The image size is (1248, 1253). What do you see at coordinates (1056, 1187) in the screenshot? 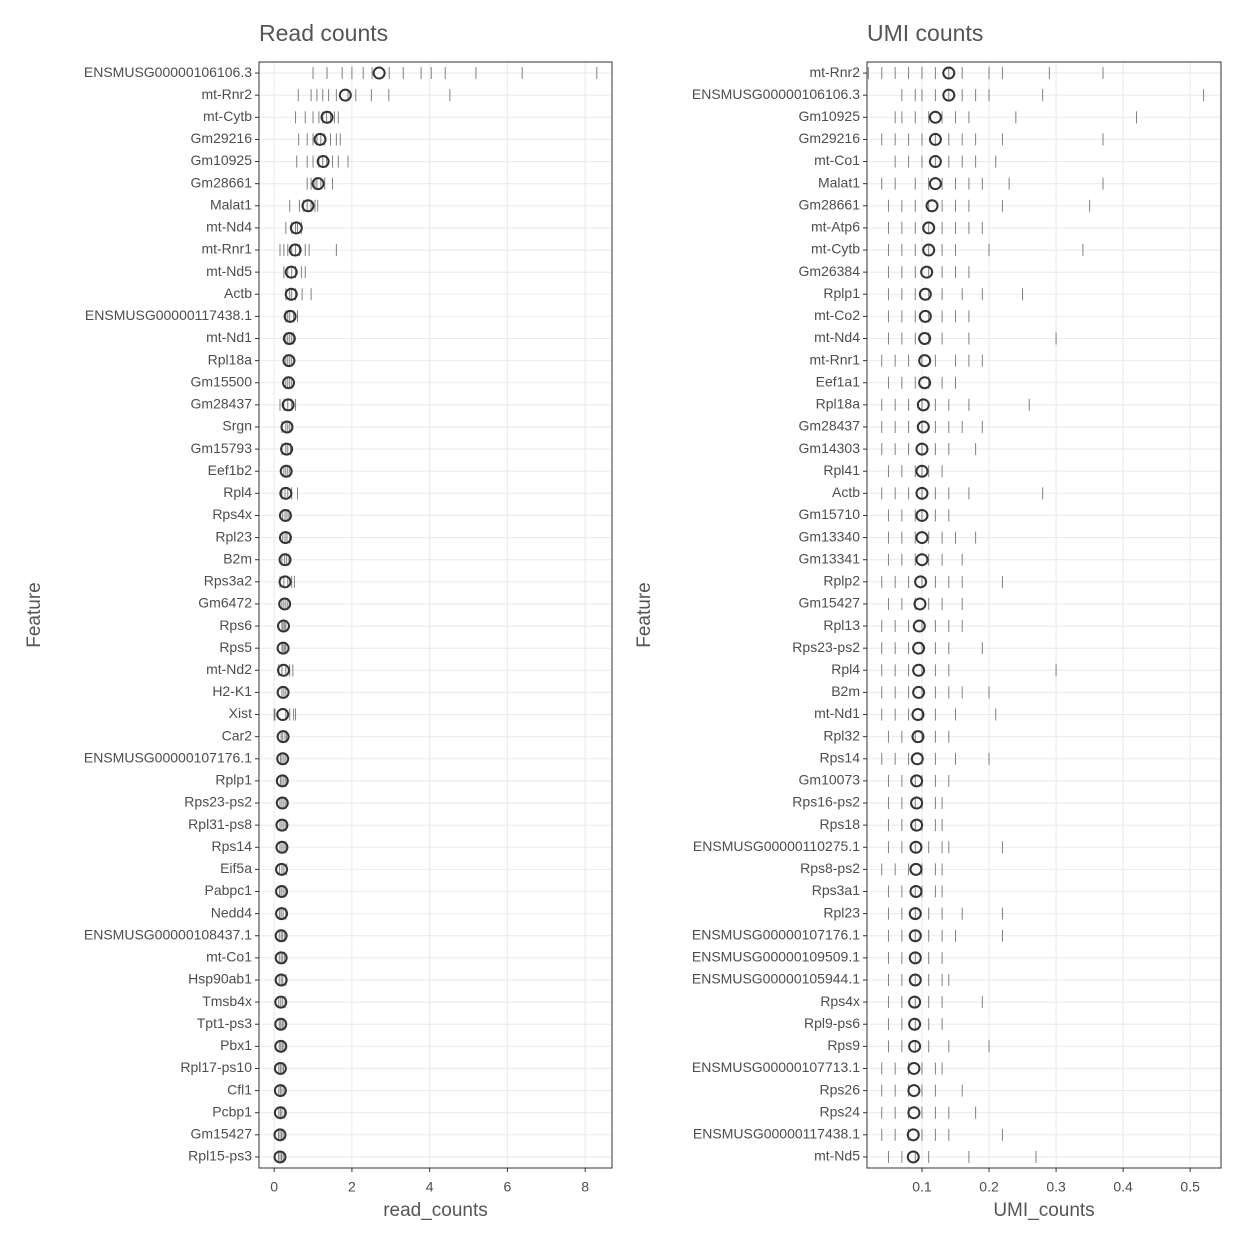
I see `x-tick-label: 0.3` at bounding box center [1056, 1187].